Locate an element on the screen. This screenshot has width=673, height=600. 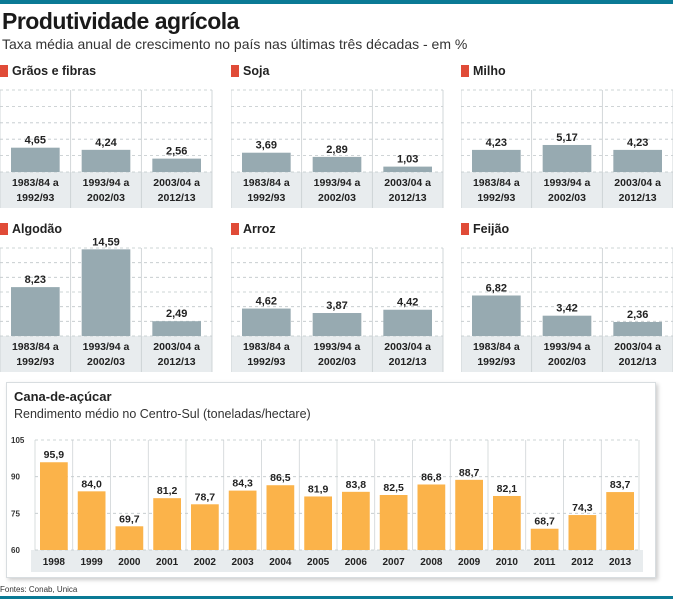
bar-value-label: 3,69 is located at coordinates (266, 146).